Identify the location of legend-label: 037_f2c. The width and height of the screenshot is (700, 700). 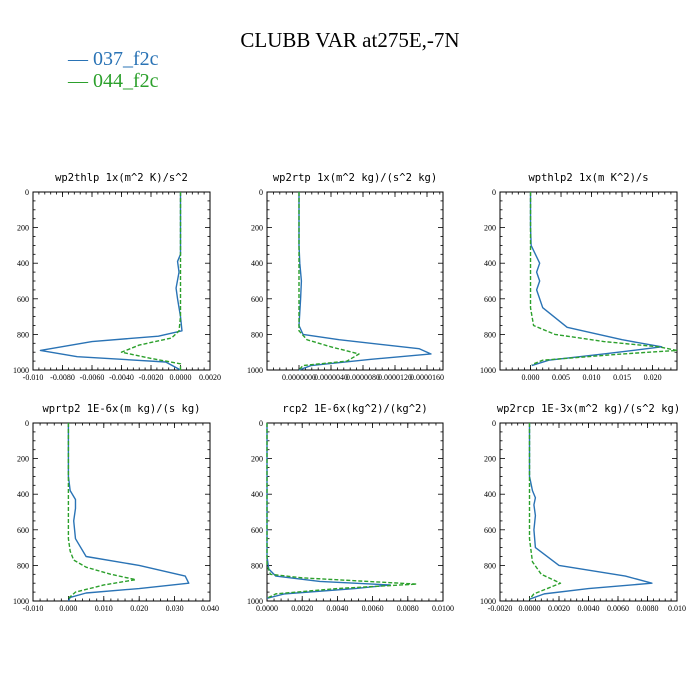
(126, 59).